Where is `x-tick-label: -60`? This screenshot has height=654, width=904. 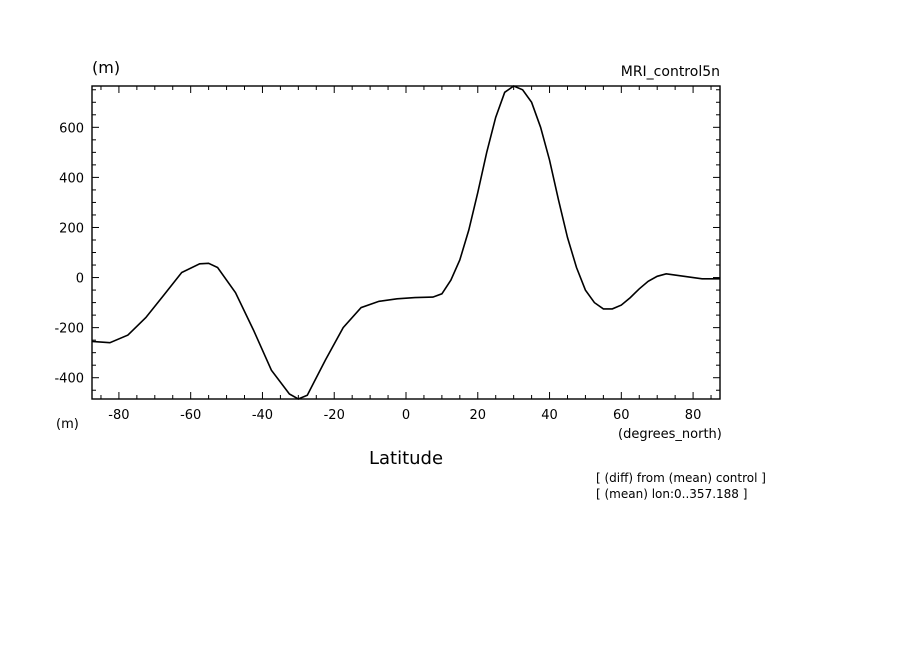 x-tick-label: -60 is located at coordinates (190, 415).